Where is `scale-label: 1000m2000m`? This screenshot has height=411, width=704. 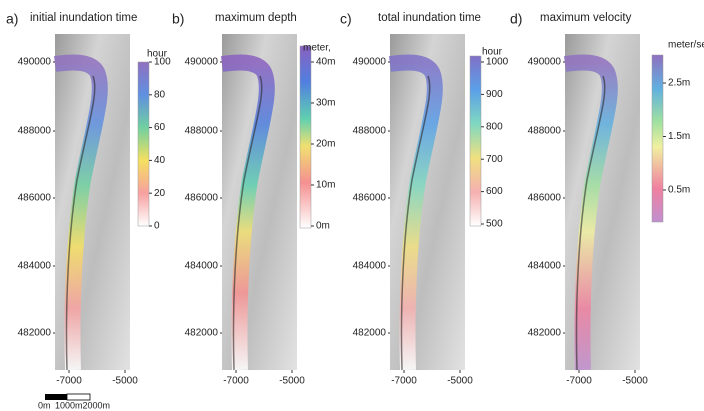
scale-label: 1000m2000m is located at coordinates (82, 405).